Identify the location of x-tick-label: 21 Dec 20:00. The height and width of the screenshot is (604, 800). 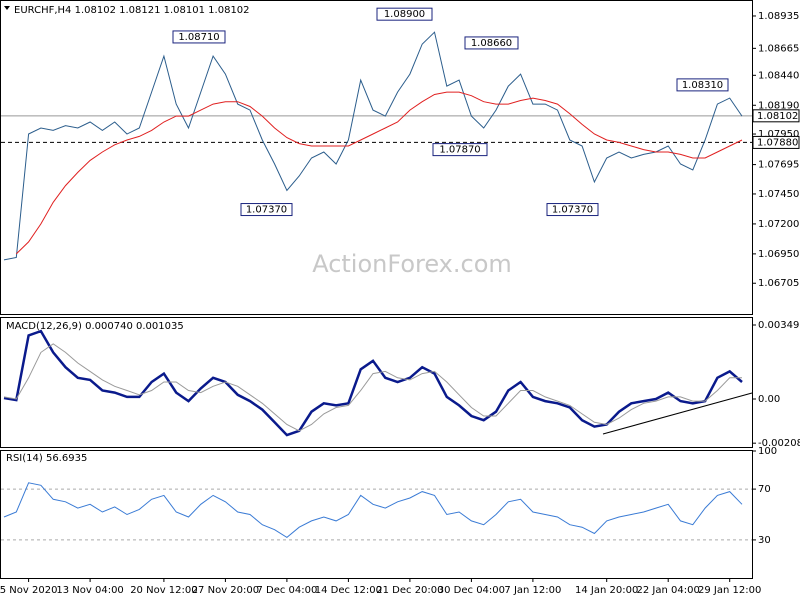
(409, 590).